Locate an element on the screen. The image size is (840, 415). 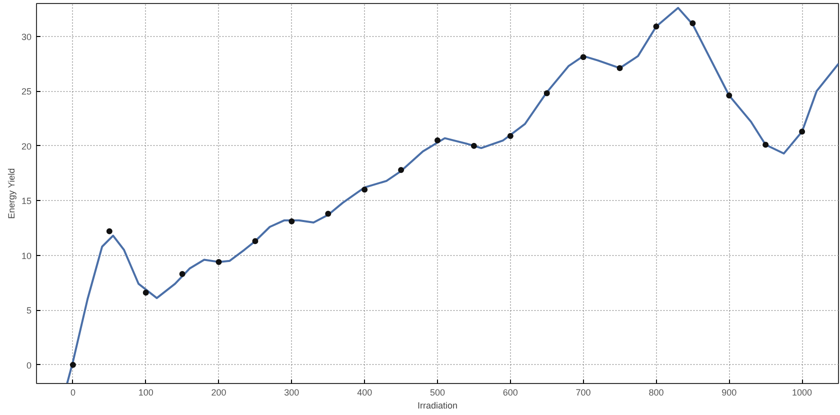
x-tick-label: 900 is located at coordinates (729, 393).